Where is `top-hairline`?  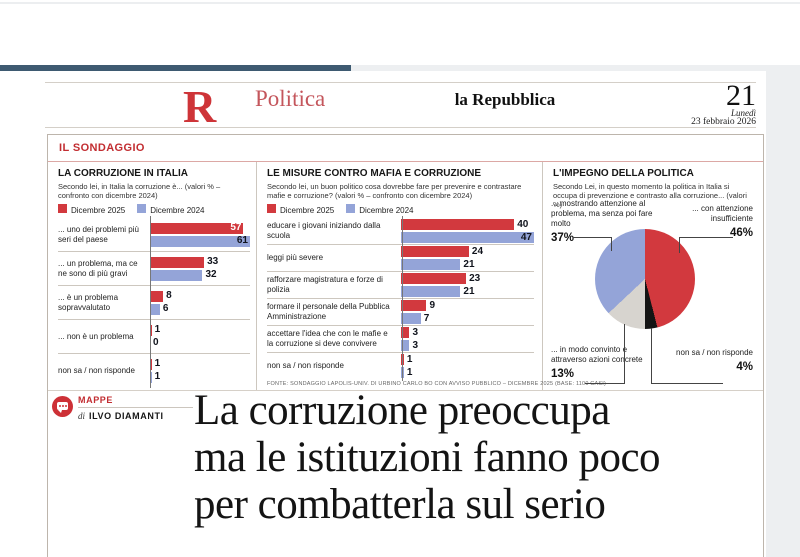
top-hairline is located at coordinates (400, 3).